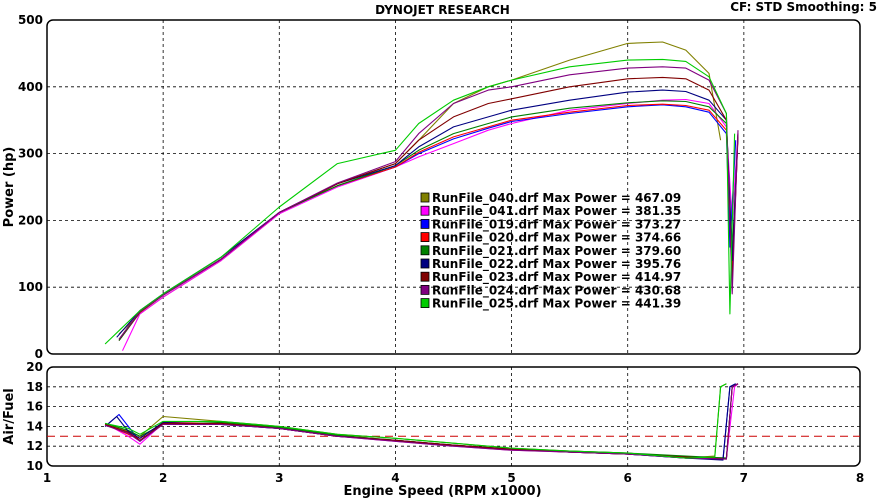  What do you see at coordinates (9, 416) in the screenshot?
I see `af-y-axis-label: Air/Fuel` at bounding box center [9, 416].